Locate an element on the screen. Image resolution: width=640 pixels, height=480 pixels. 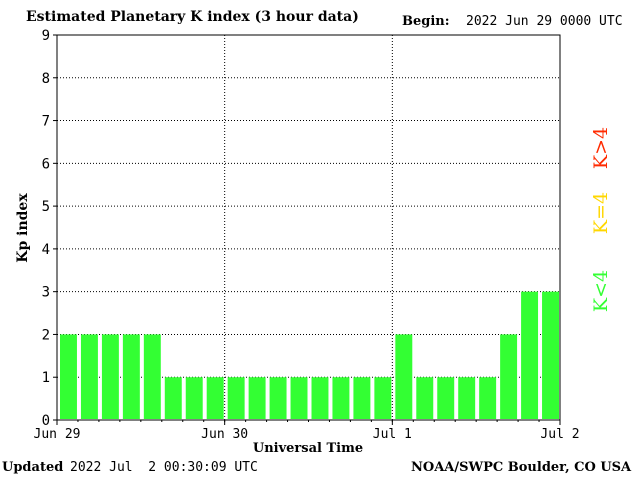
legend-mid-label: K=4 is located at coordinates (601, 213).